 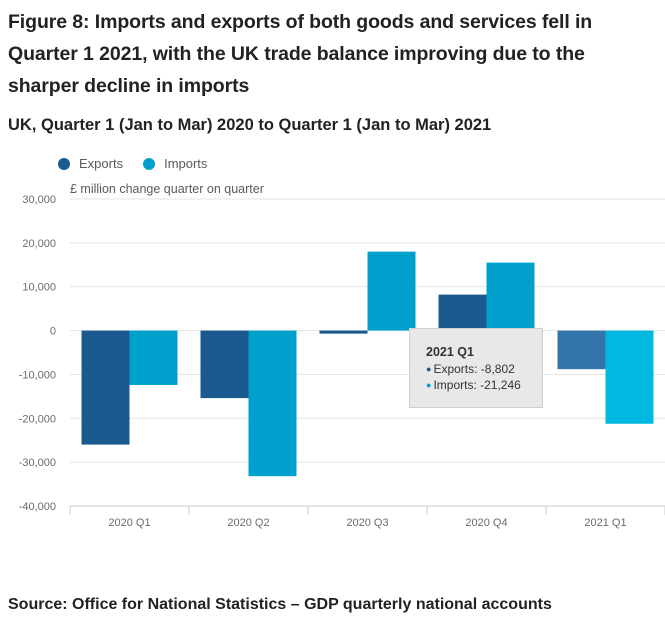 I want to click on bar-imports-2020-q4, so click(x=510, y=296).